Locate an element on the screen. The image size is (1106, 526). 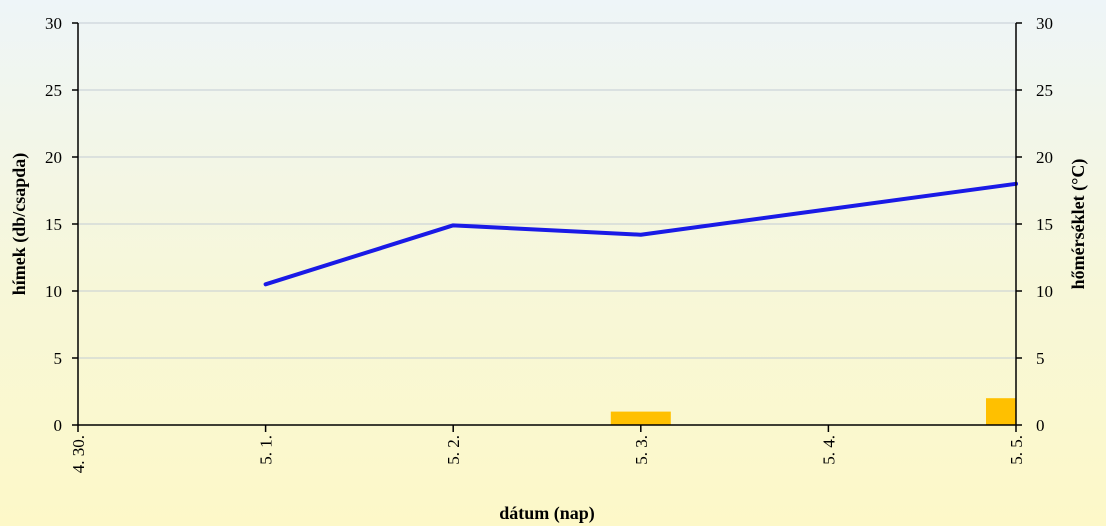
y-tick-label-left: 30 is located at coordinates (53, 23).